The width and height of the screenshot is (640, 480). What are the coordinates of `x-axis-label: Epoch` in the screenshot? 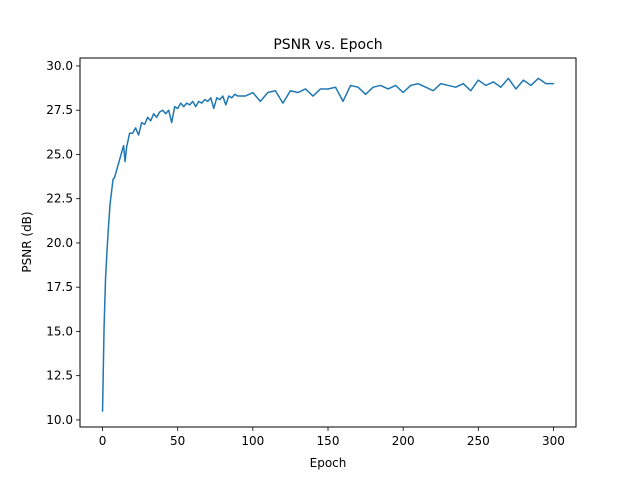 It's located at (328, 463).